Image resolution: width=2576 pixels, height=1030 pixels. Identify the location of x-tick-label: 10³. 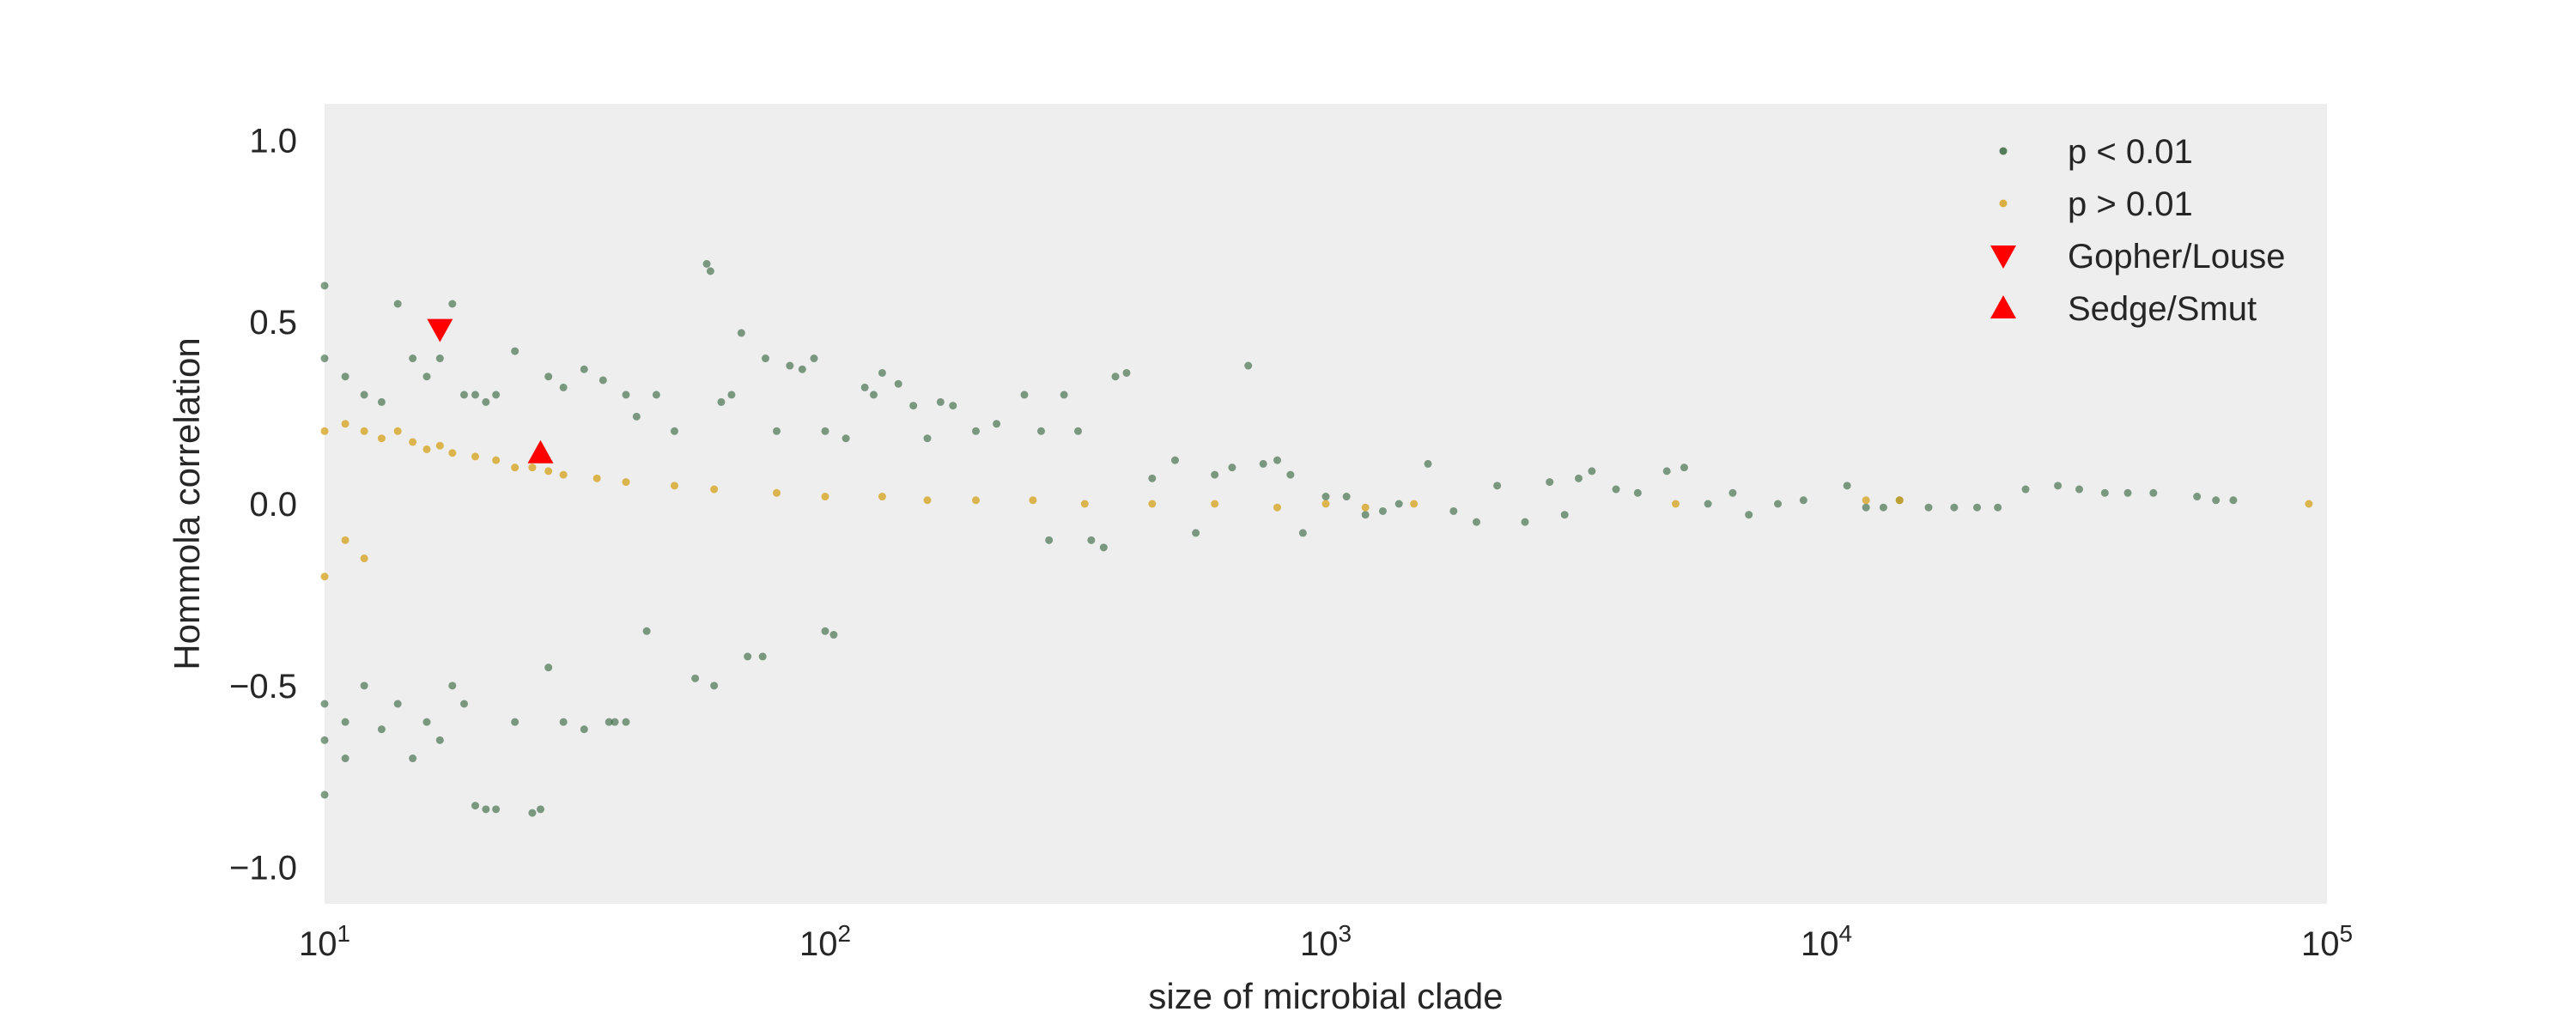
(1326, 941).